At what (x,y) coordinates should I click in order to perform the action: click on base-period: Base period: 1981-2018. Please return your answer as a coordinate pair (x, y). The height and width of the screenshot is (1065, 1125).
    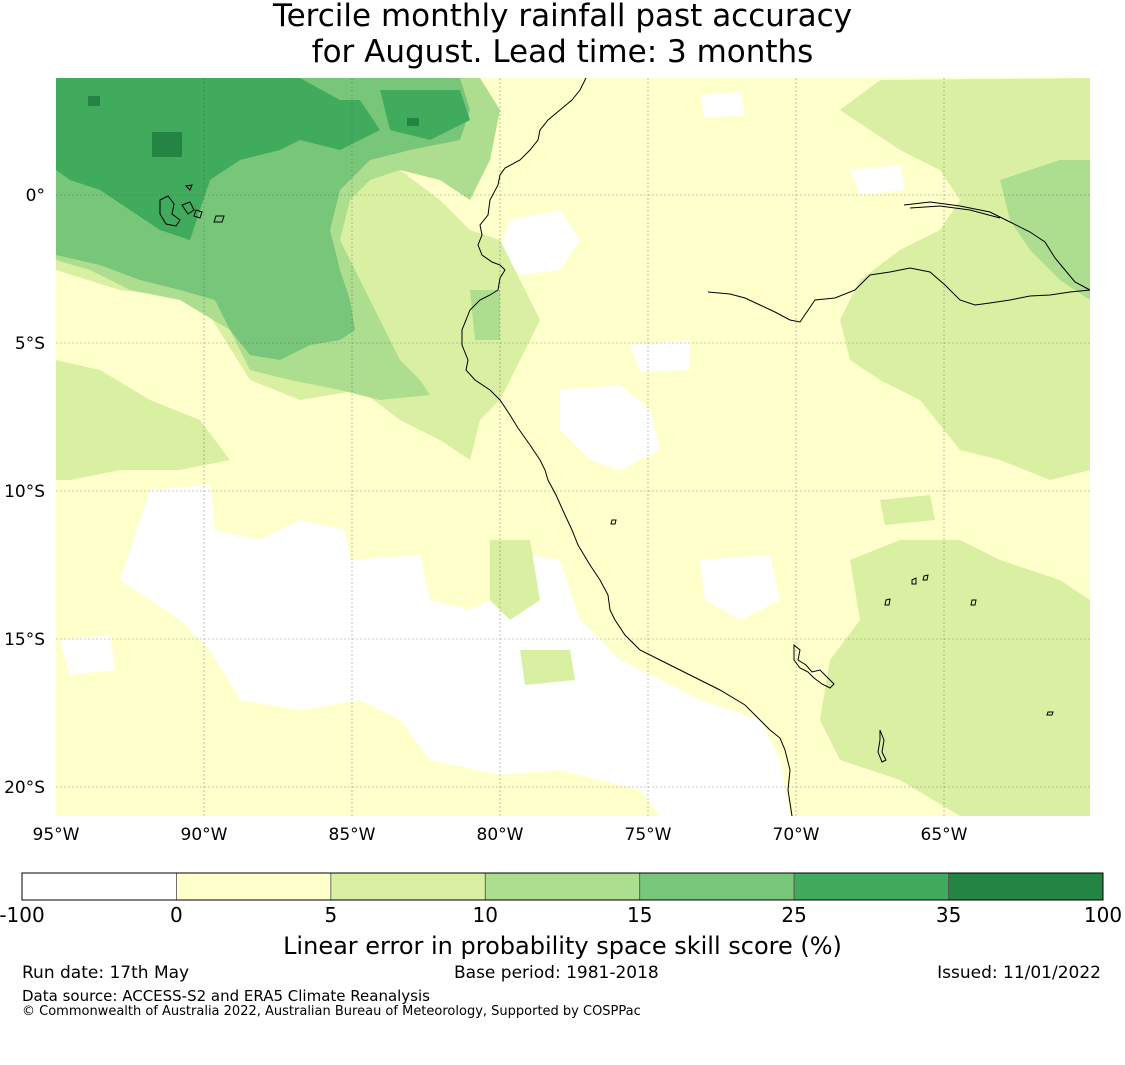
    Looking at the image, I should click on (556, 973).